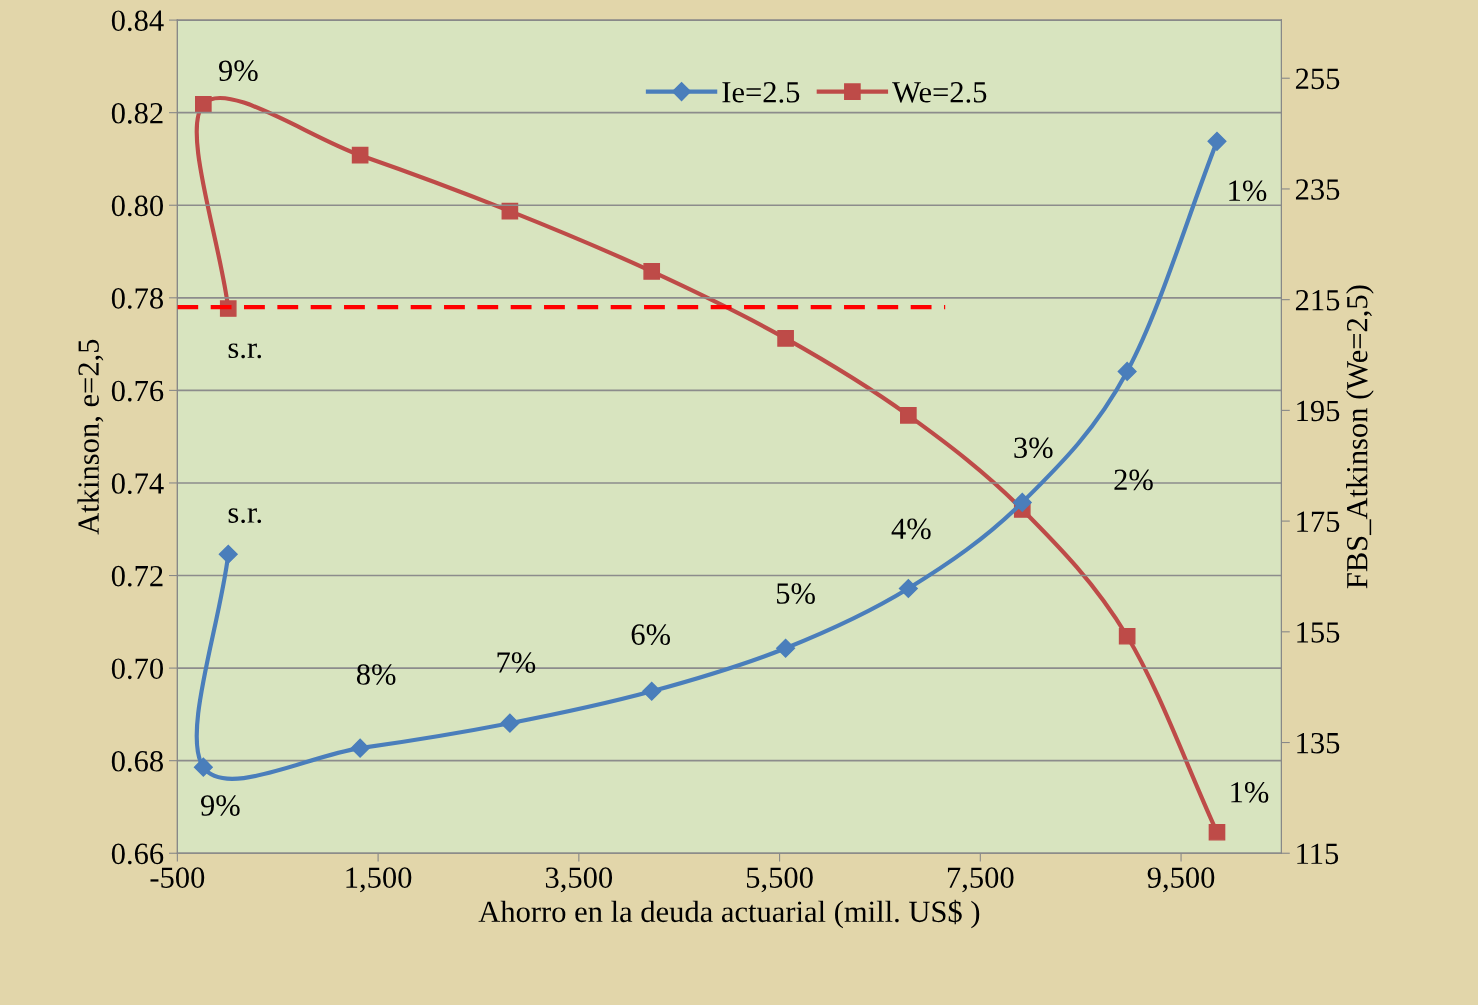 Image resolution: width=1478 pixels, height=1005 pixels. What do you see at coordinates (137, 206) in the screenshot?
I see `y-tick-label: 0.80` at bounding box center [137, 206].